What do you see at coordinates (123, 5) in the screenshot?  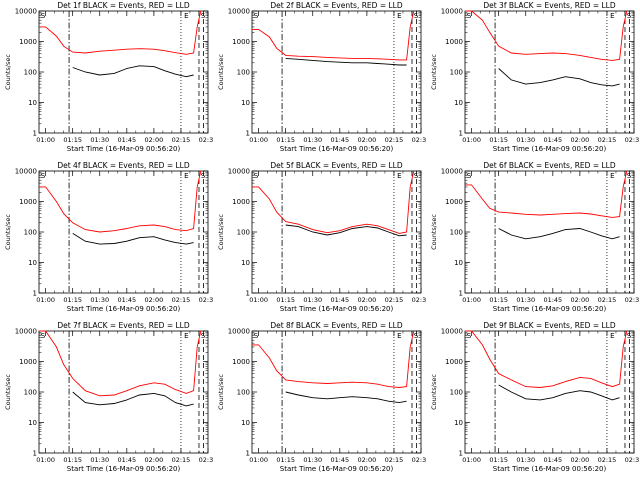 I see `chart-title: Det 1f BLACK = Events, RED = LLD` at bounding box center [123, 5].